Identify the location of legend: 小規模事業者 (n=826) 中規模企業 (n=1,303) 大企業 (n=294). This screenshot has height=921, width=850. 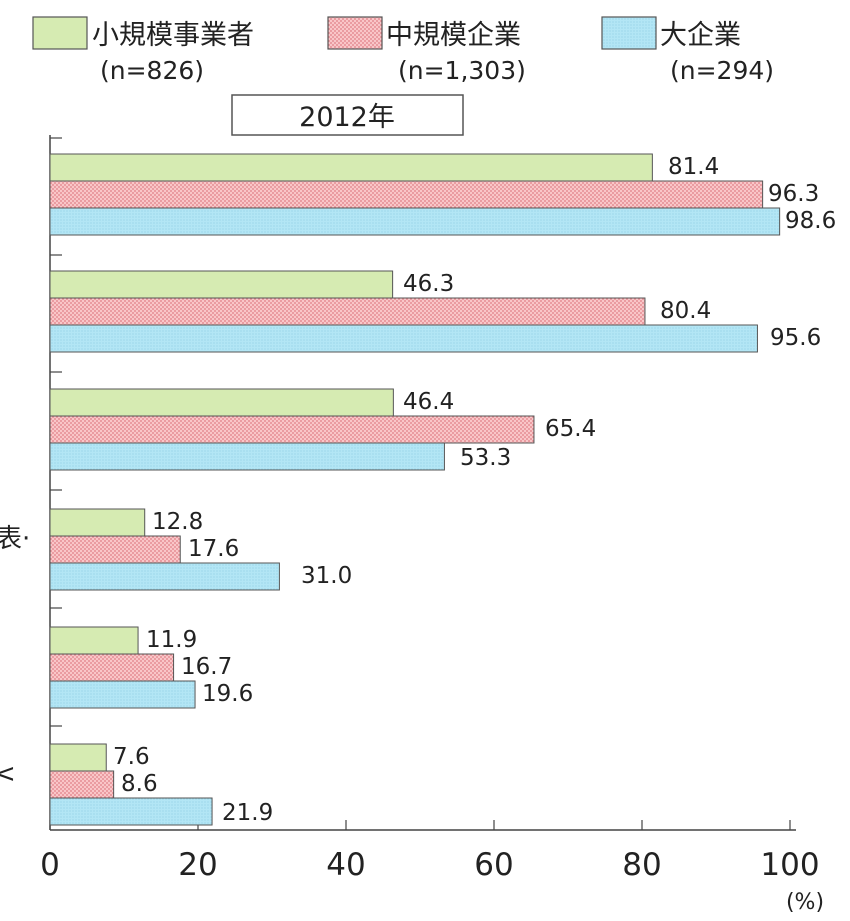
(403, 50).